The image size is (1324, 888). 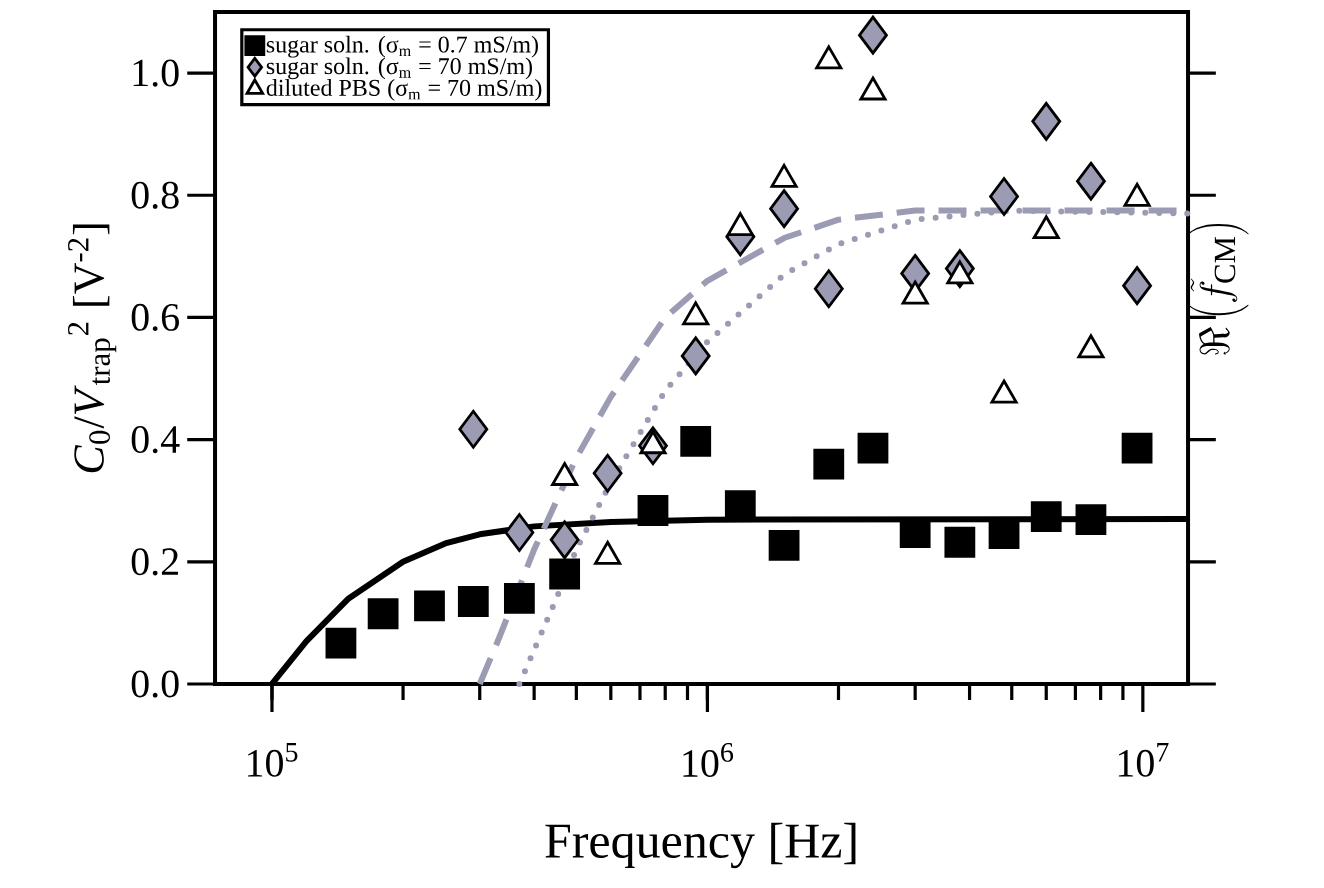 What do you see at coordinates (155, 317) in the screenshot?
I see `y-tick-label: 0.6` at bounding box center [155, 317].